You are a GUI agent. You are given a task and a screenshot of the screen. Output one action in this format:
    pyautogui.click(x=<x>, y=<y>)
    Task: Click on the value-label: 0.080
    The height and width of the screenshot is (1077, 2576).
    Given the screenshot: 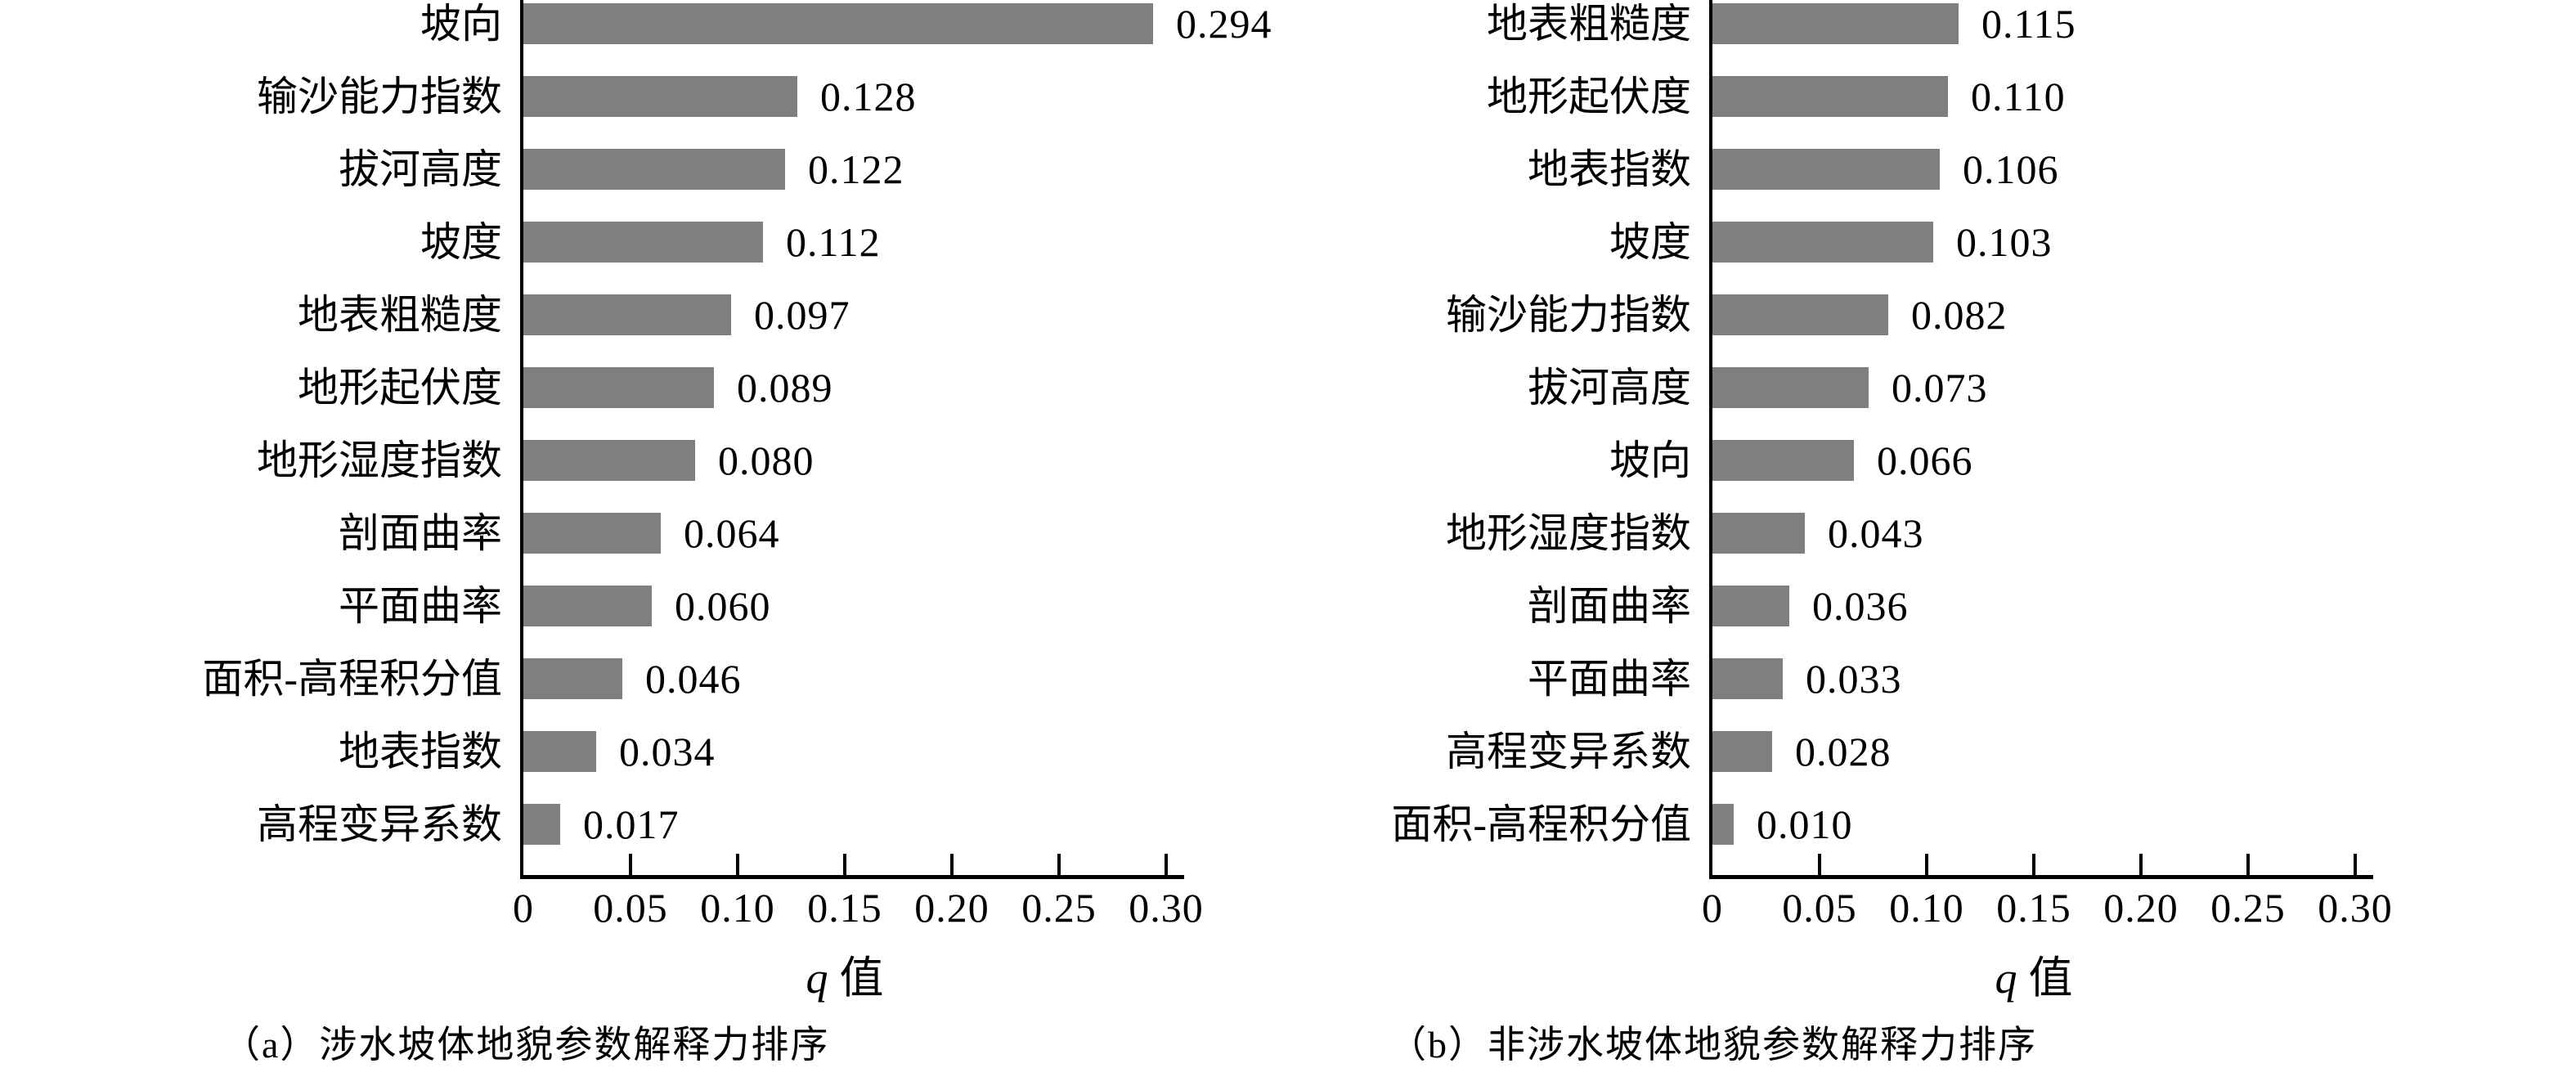 What is the action you would take?
    pyautogui.click(x=766, y=460)
    